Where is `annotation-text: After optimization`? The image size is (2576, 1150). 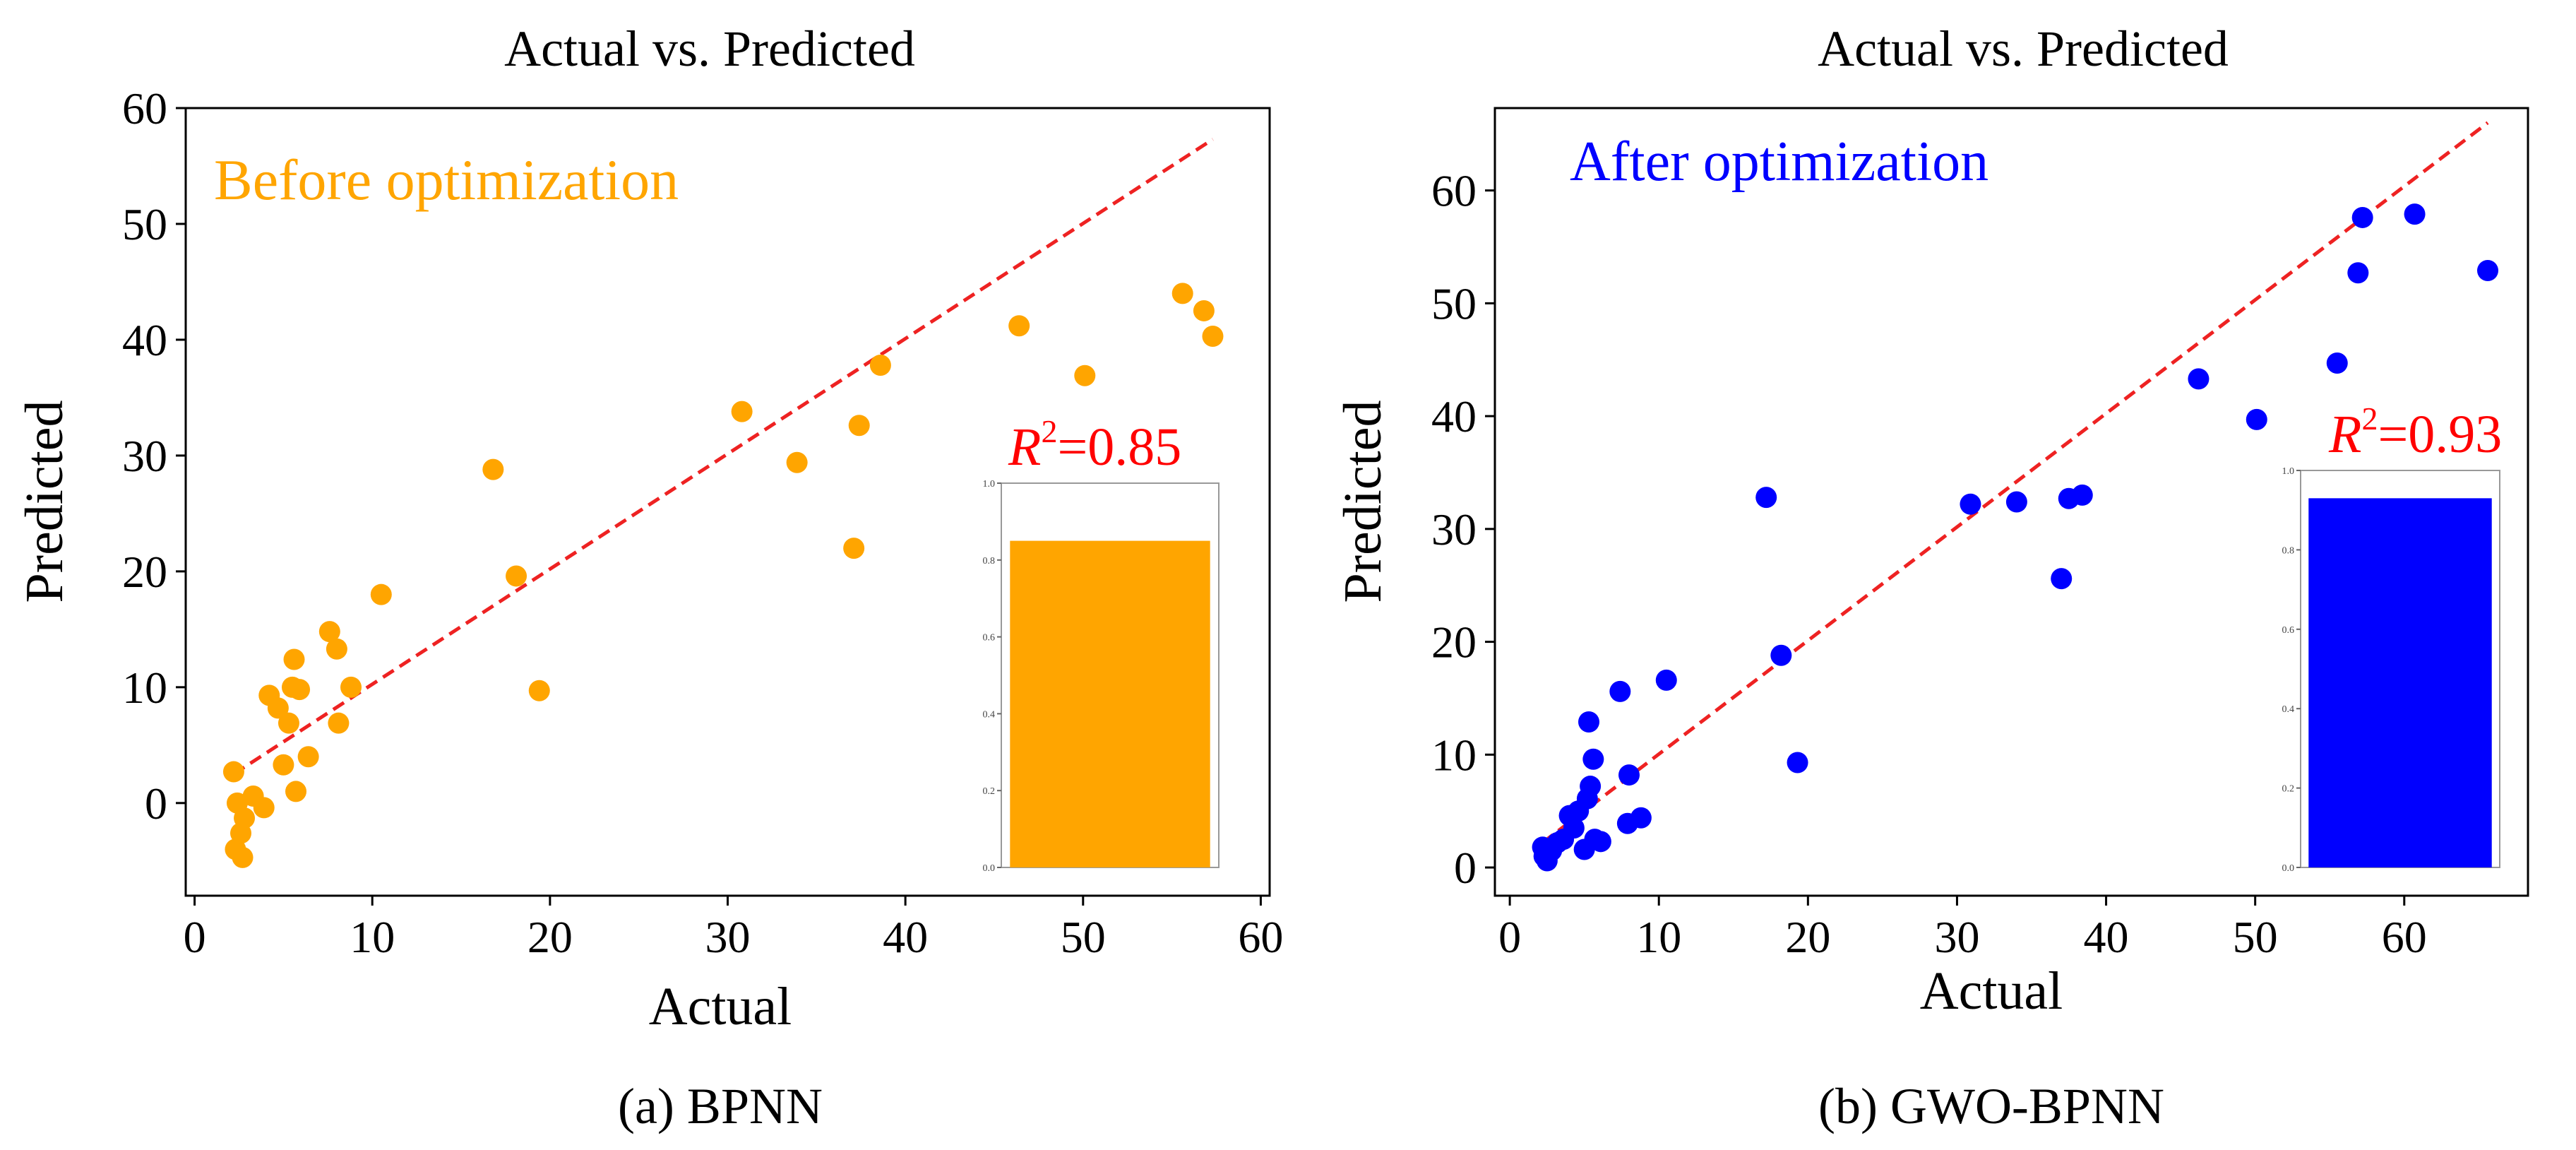
annotation-text: After optimization is located at coordinates (1779, 162).